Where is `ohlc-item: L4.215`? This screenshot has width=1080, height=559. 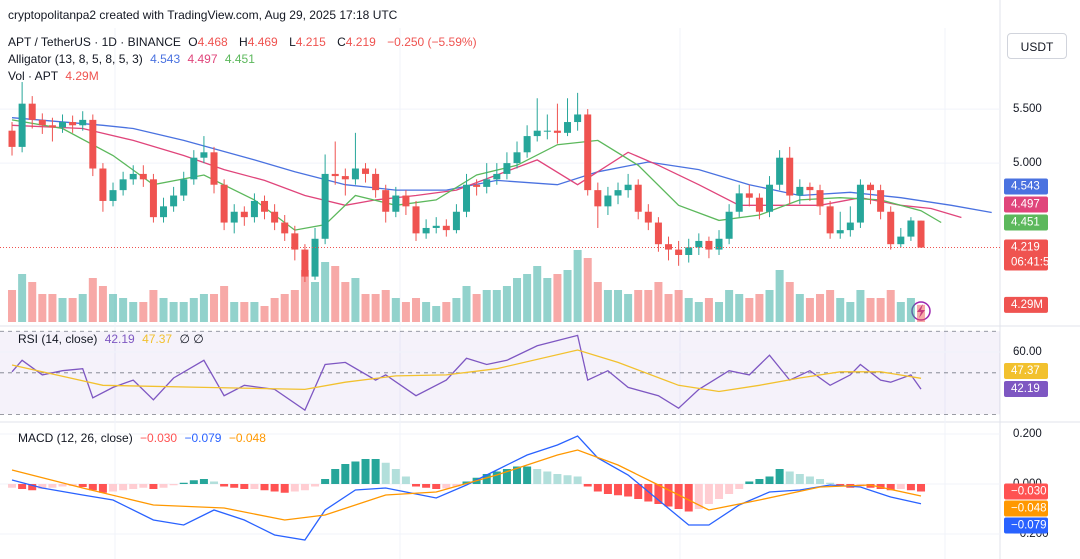
ohlc-item: L4.215 is located at coordinates (309, 42).